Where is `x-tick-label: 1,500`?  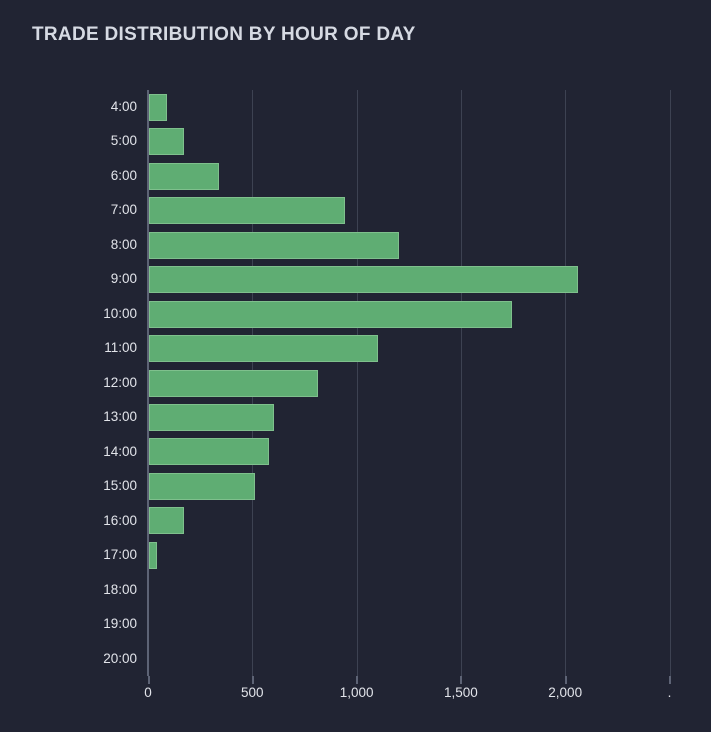
x-tick-label: 1,500 is located at coordinates (460, 692).